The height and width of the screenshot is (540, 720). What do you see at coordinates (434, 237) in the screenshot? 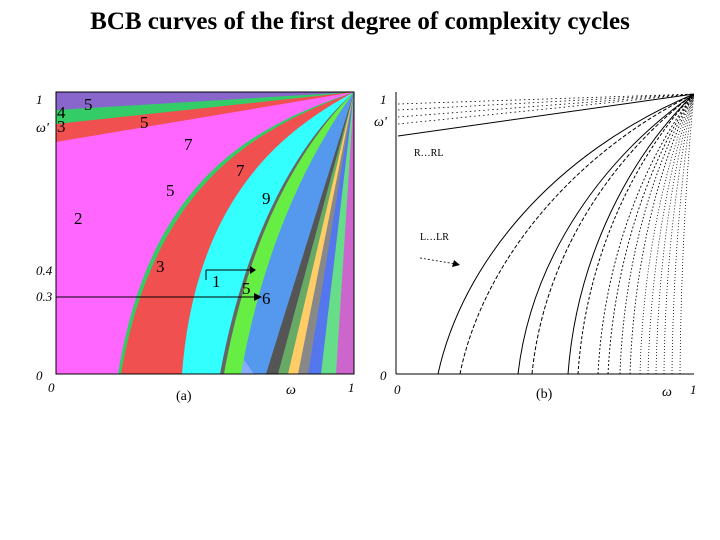
I see `annotation-lr: L…LR` at bounding box center [434, 237].